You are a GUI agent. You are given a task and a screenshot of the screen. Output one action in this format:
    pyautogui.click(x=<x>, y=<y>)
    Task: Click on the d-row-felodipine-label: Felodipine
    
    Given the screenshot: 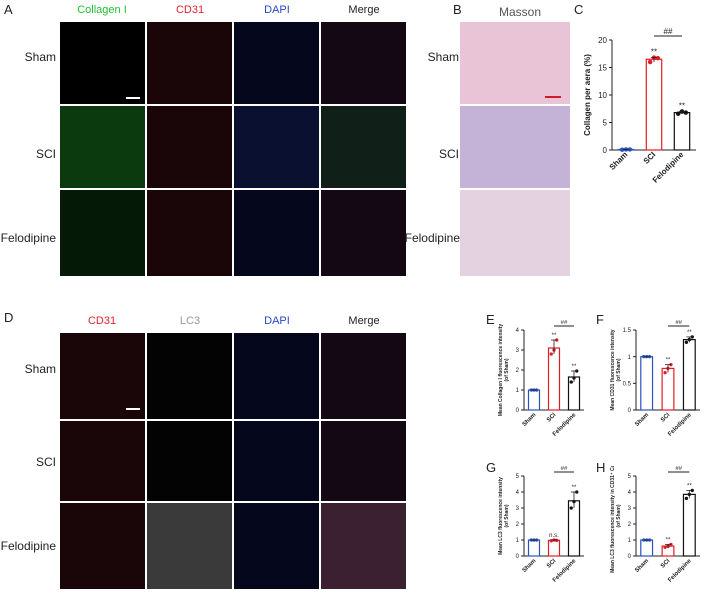 What is the action you would take?
    pyautogui.click(x=28, y=546)
    